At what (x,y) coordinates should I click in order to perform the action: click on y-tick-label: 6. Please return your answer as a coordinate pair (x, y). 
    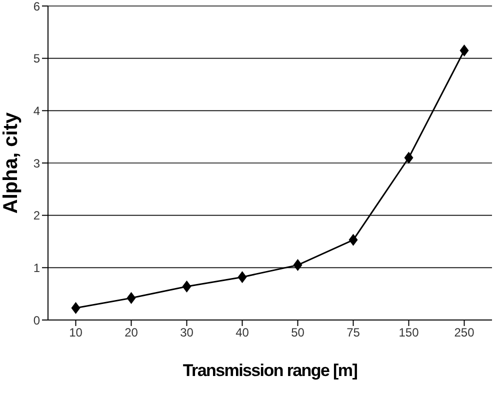
    Looking at the image, I should click on (36, 7).